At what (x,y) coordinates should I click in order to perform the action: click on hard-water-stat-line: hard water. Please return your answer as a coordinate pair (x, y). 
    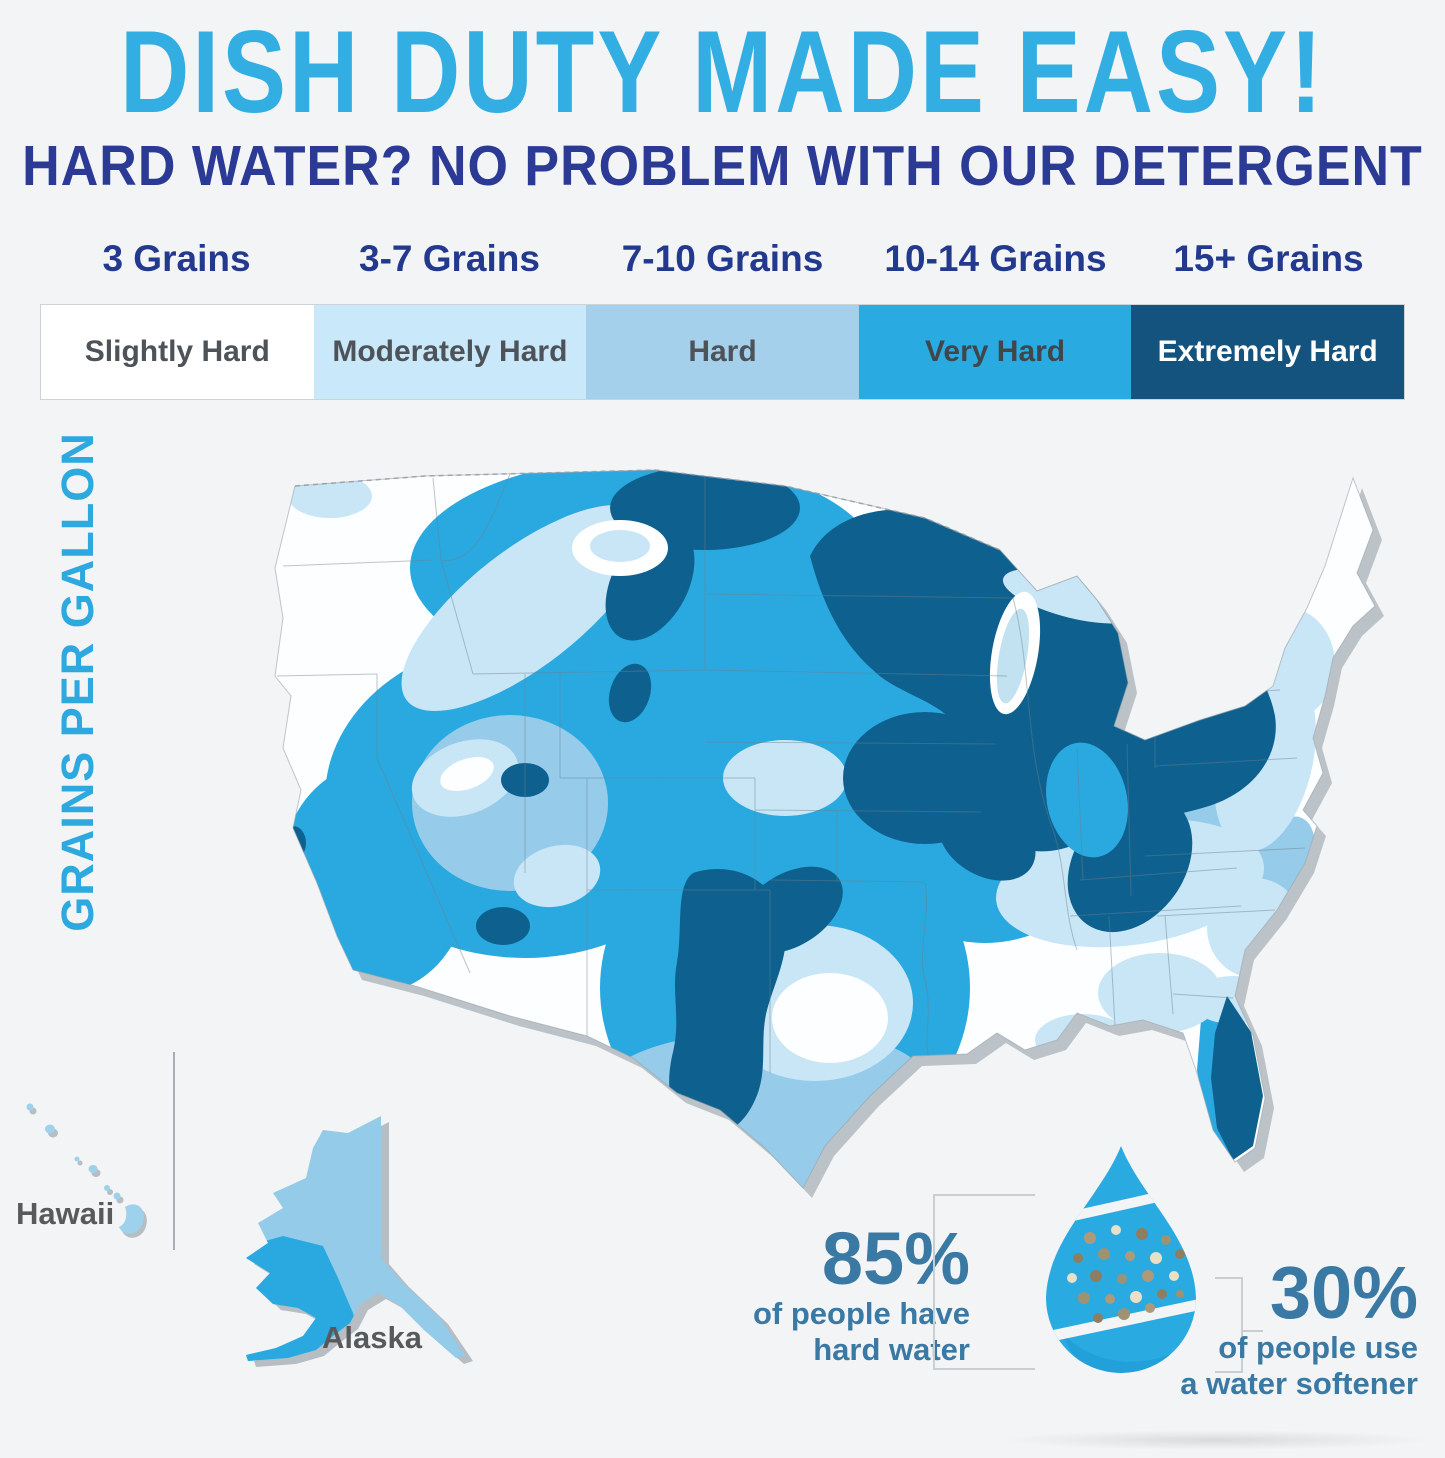
    Looking at the image, I should click on (891, 1349).